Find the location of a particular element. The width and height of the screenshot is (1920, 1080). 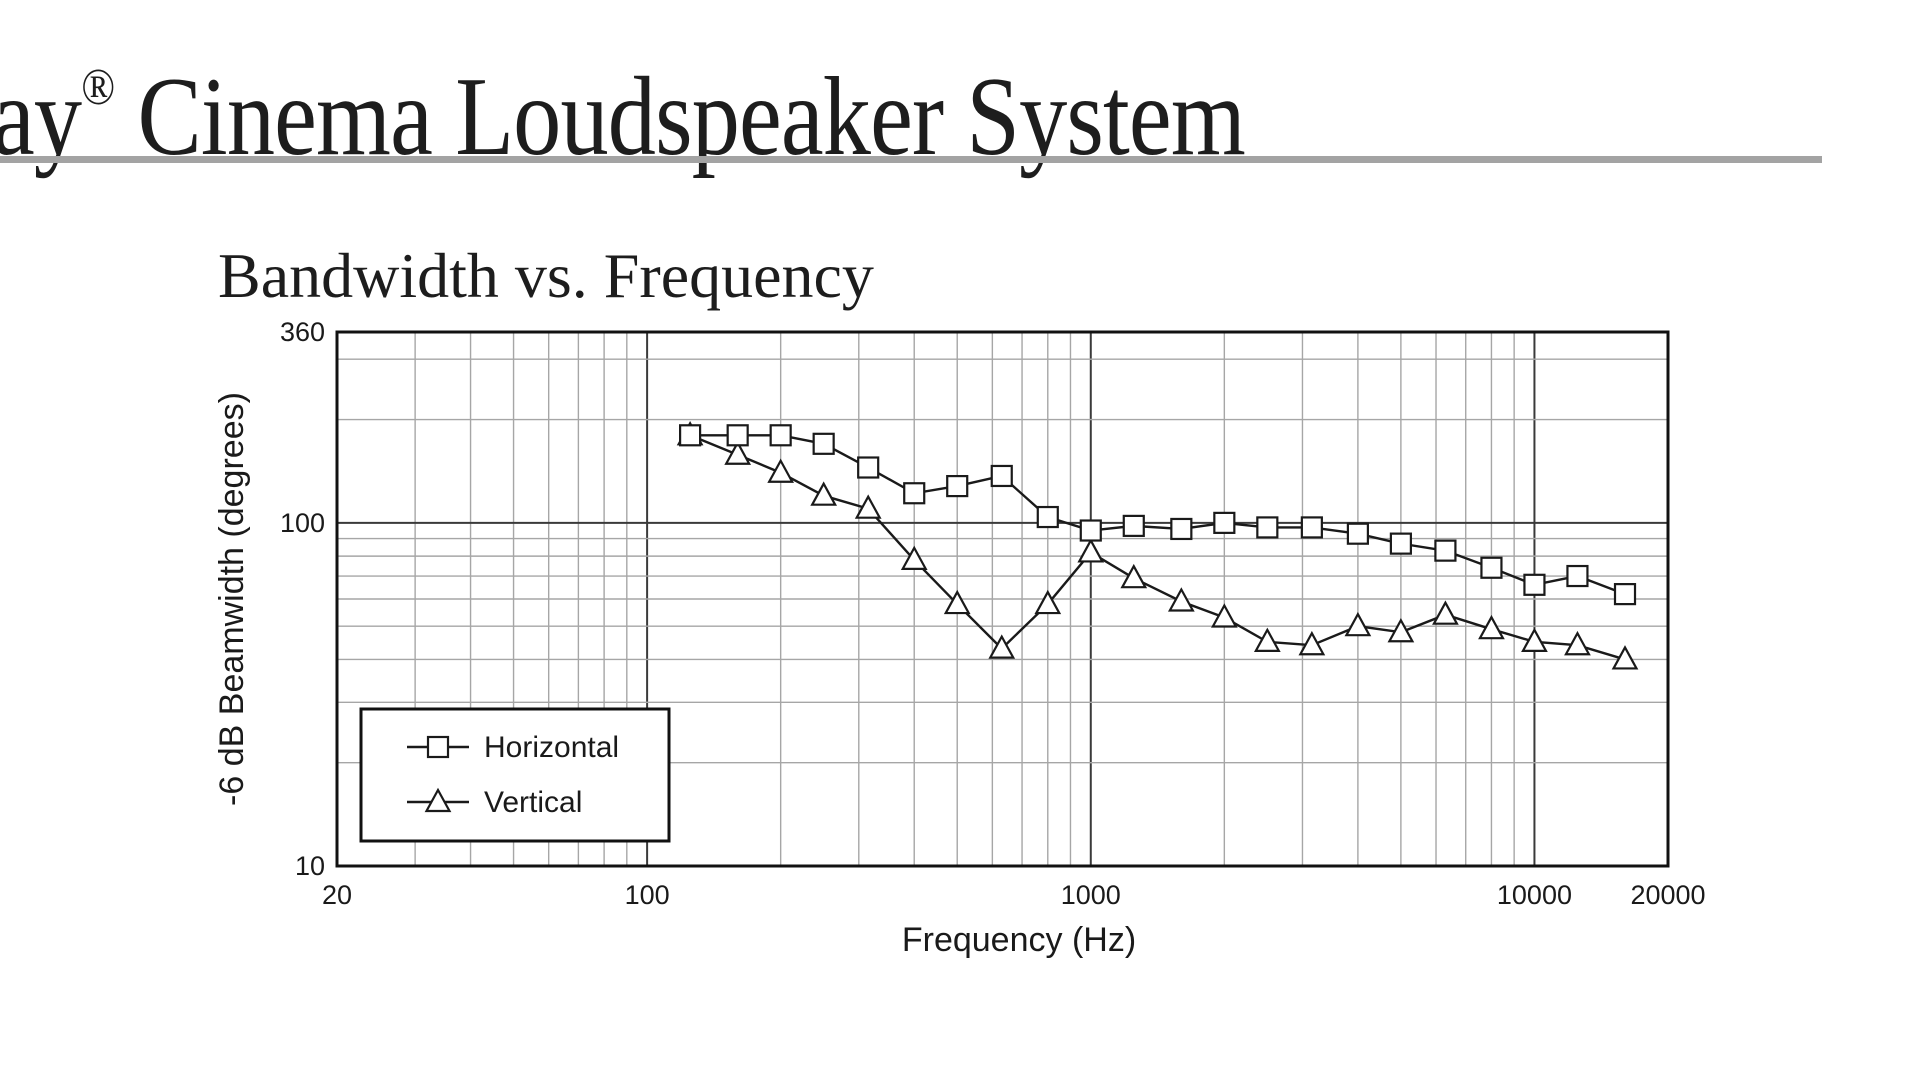

series-line-horizontal is located at coordinates (1158, 515).